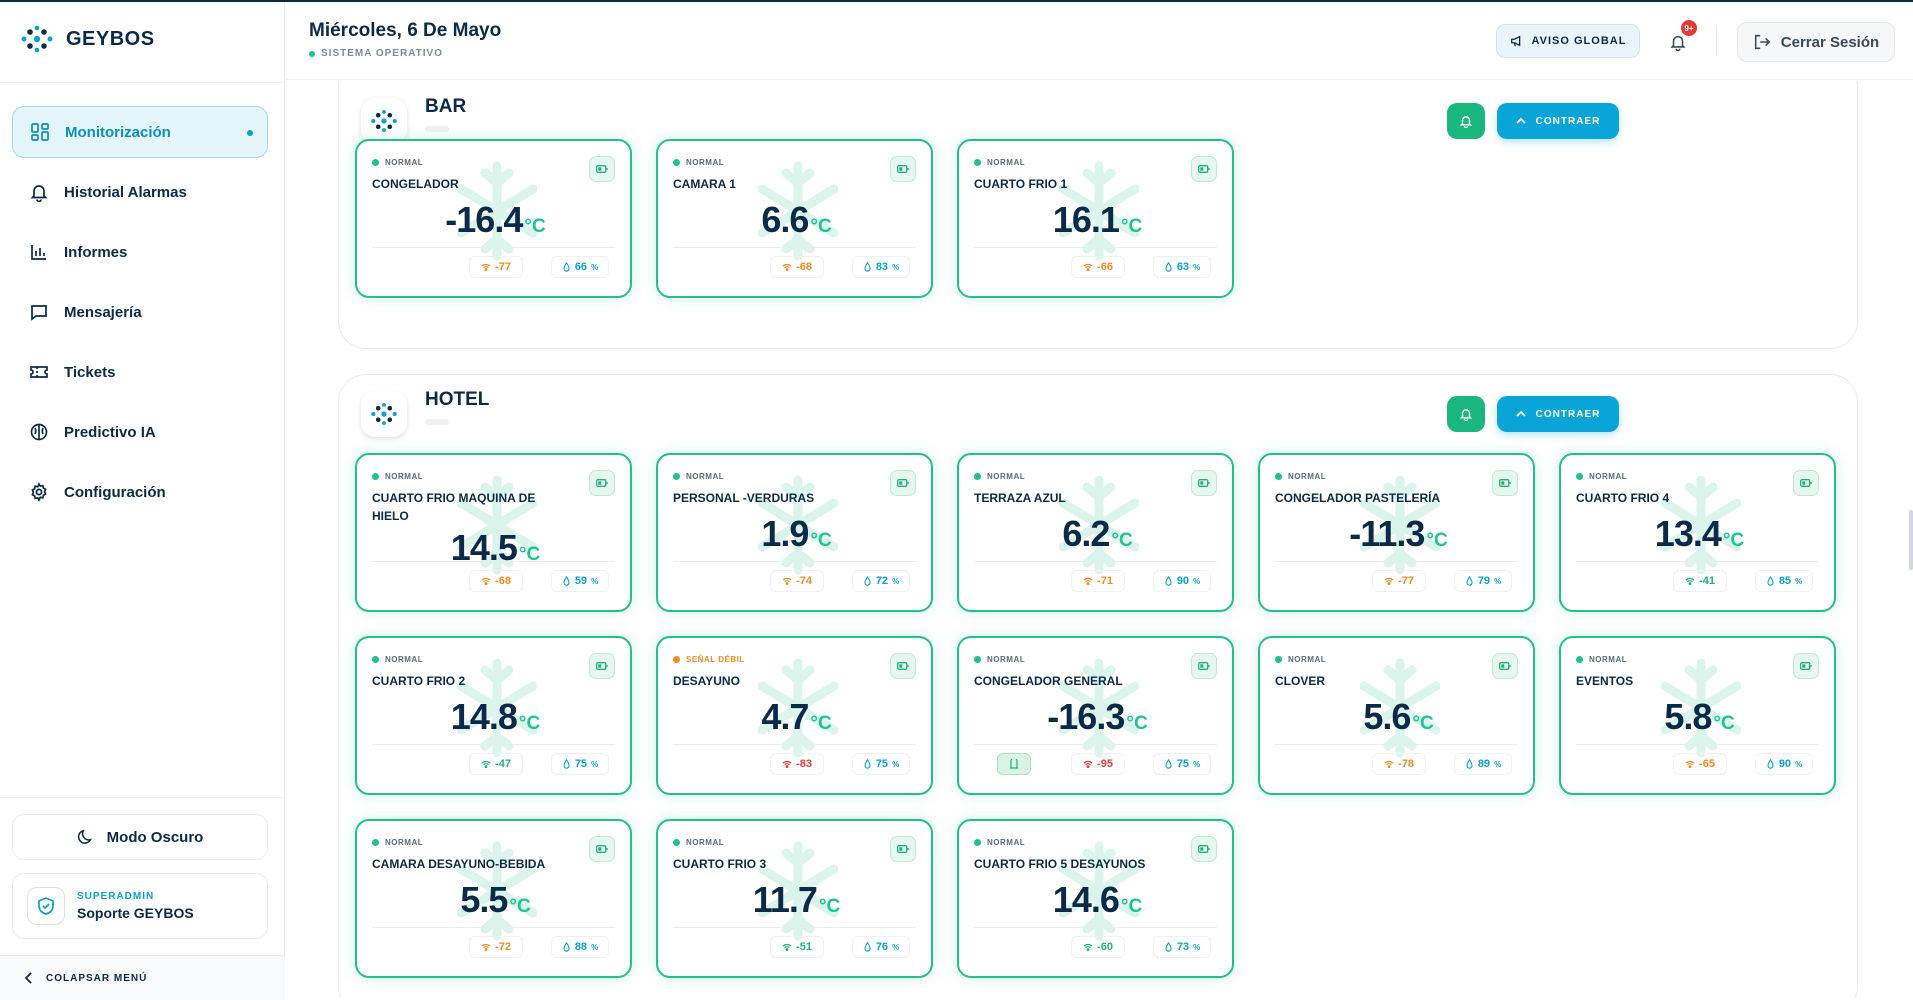 The height and width of the screenshot is (1000, 1913). What do you see at coordinates (1911, 540) in the screenshot?
I see `scrollbar-thumb` at bounding box center [1911, 540].